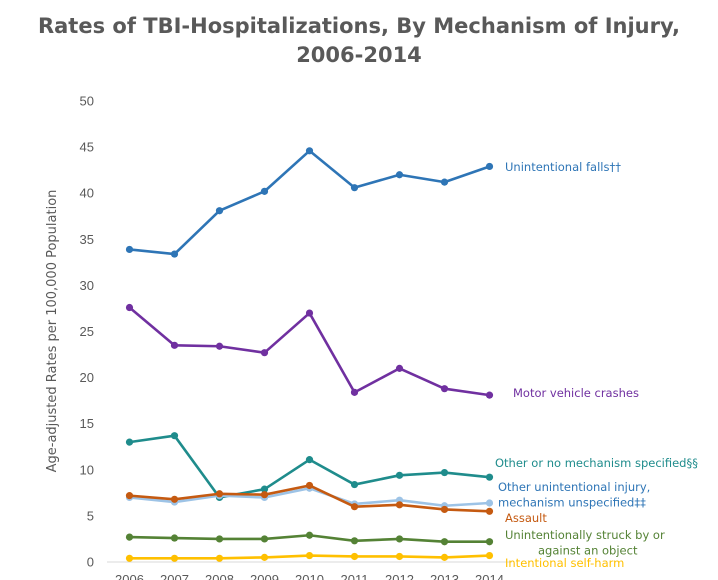  I want to click on y-tick-label: 5, so click(90, 515).